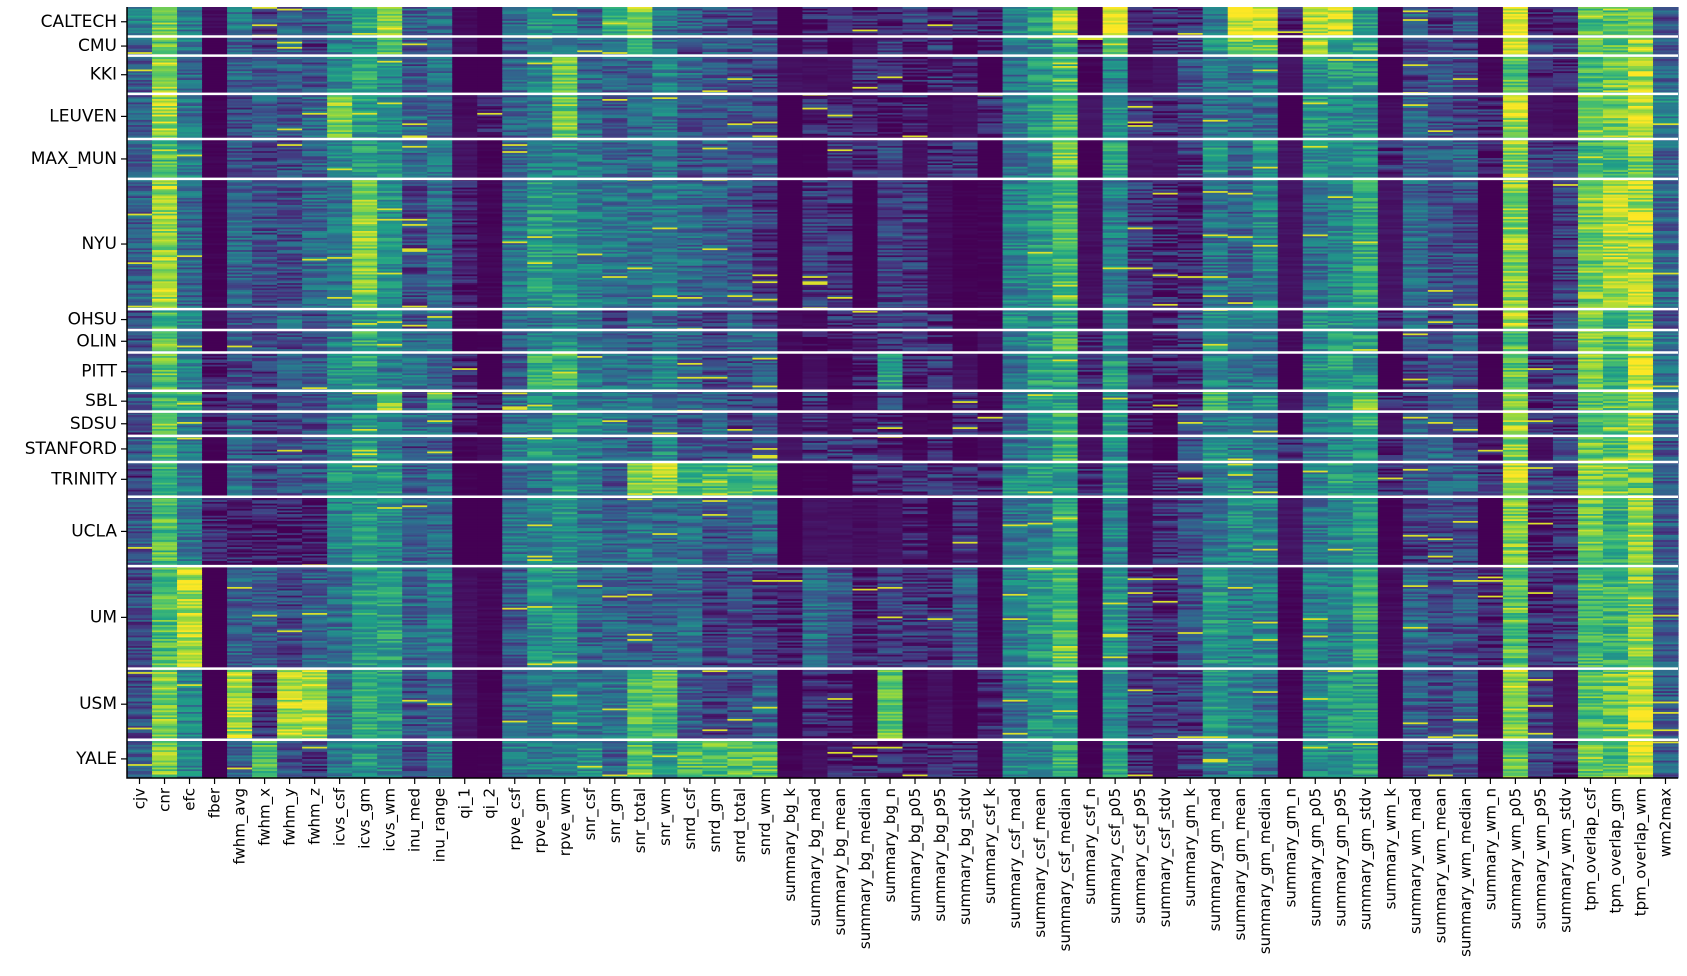 This screenshot has height=976, width=1687. What do you see at coordinates (903, 159) in the screenshot?
I see `heatmap-group-max_mun` at bounding box center [903, 159].